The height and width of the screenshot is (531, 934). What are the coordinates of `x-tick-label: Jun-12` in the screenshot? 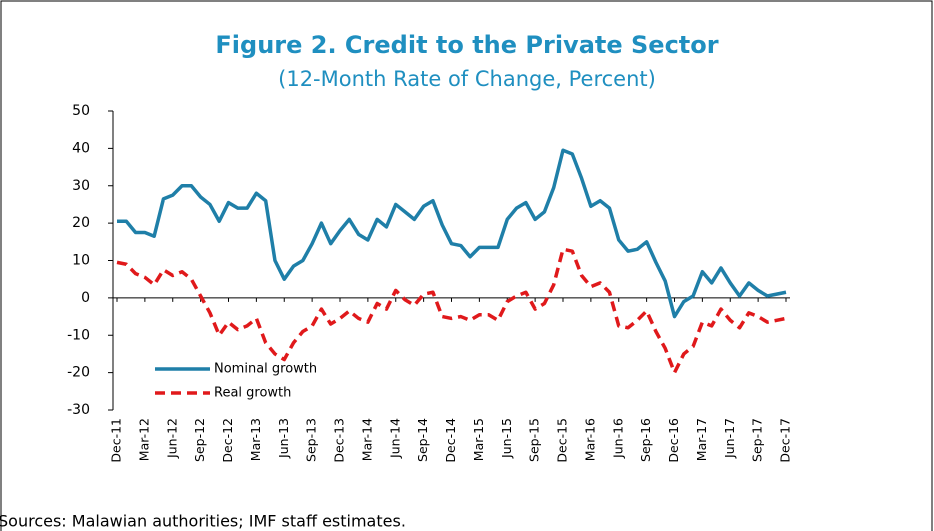 It's located at (171, 438).